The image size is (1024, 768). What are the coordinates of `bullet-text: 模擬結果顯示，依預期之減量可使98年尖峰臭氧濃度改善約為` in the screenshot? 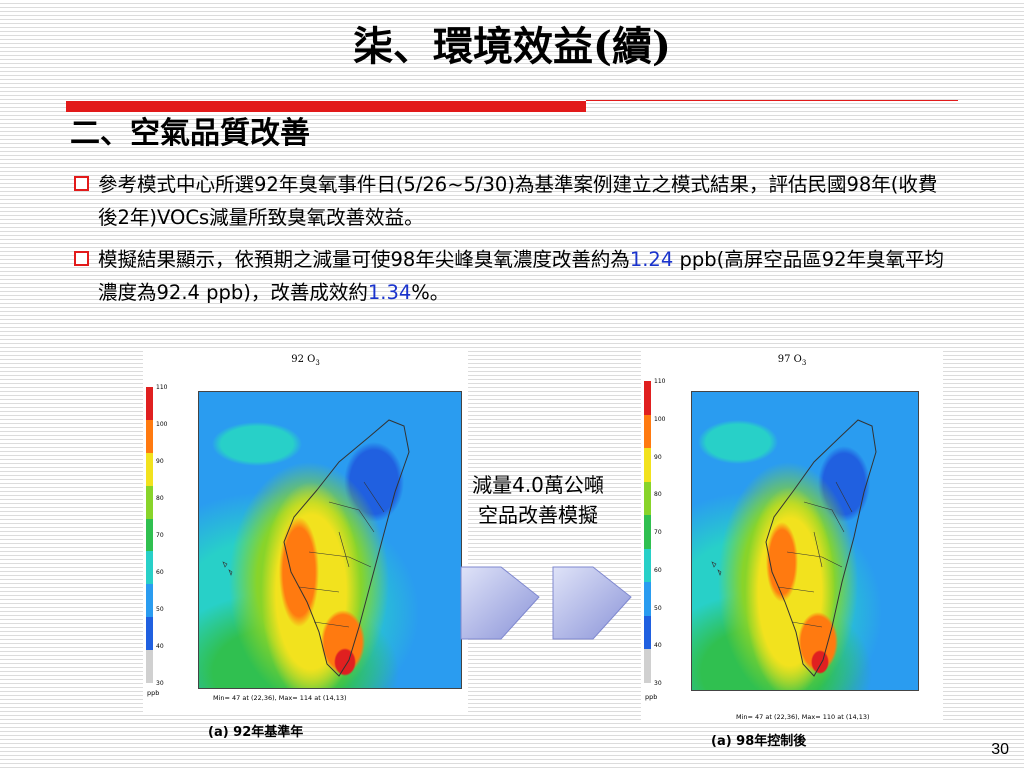 It's located at (364, 259).